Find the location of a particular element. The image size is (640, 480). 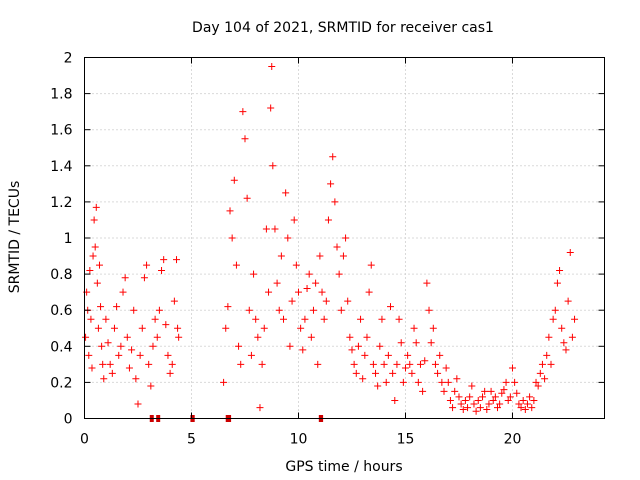

x-axis-title: GPS time / hours is located at coordinates (343, 467).